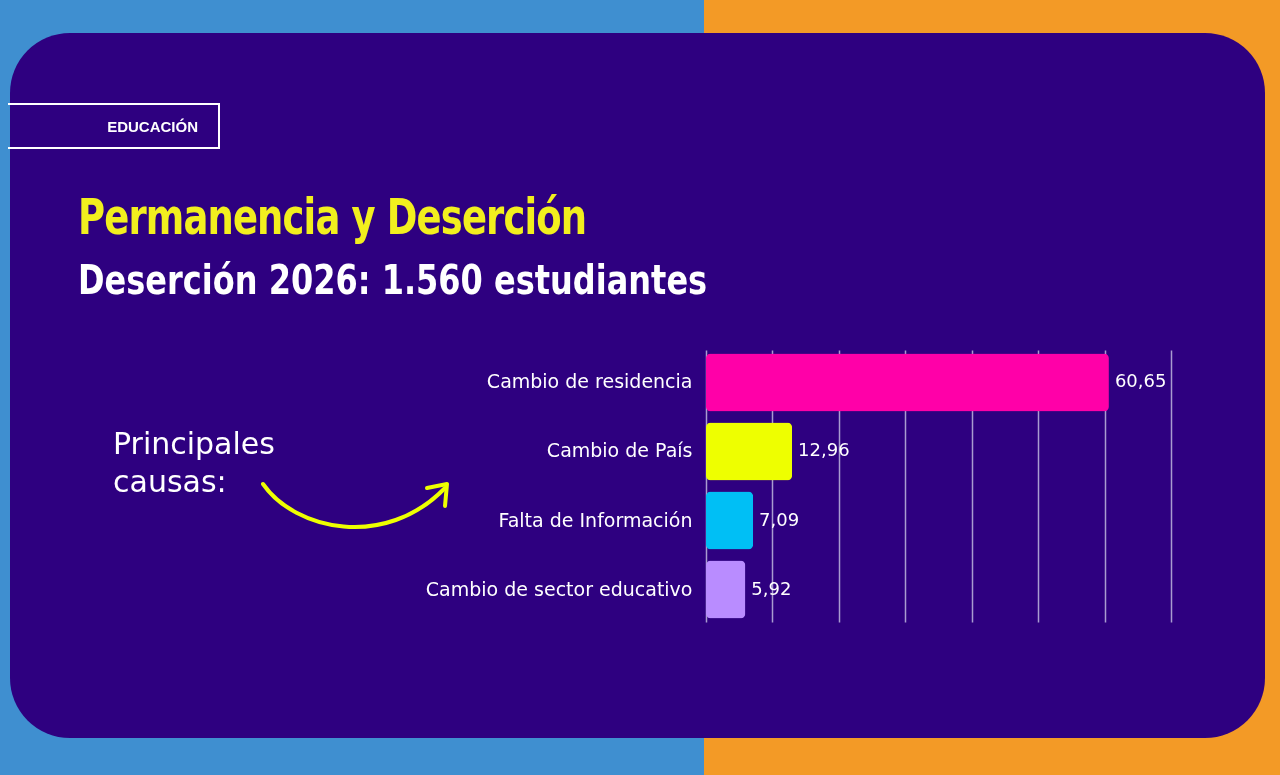  Describe the element at coordinates (114, 126) in the screenshot. I see `text: EDUCACIÓN` at that location.